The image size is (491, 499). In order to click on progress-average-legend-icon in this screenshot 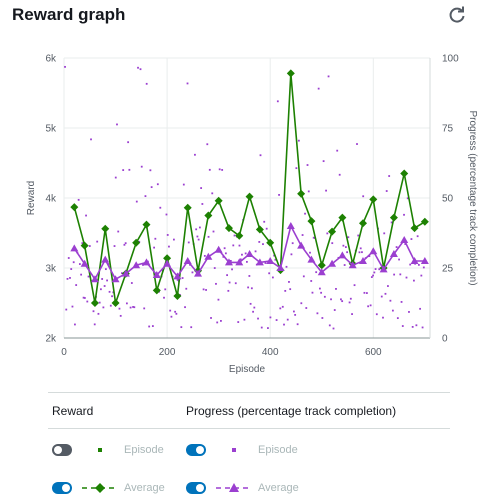, I will do `click(234, 487)`.